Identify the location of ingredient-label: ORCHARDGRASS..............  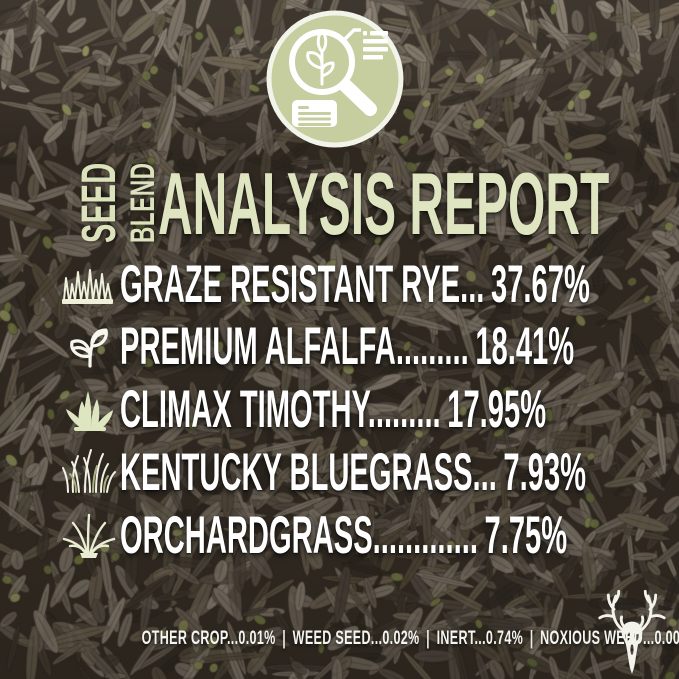
(299, 535).